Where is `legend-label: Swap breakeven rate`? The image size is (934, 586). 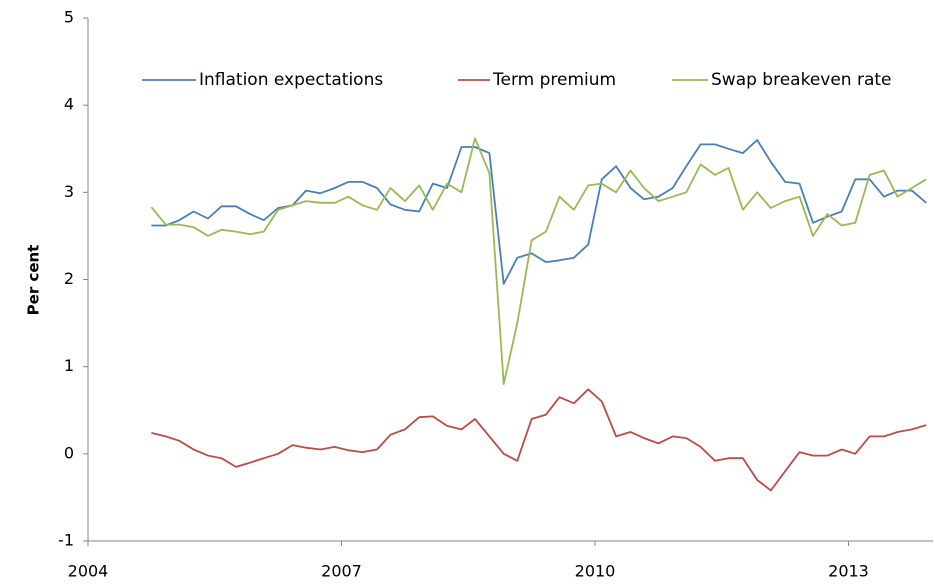 legend-label: Swap breakeven rate is located at coordinates (801, 80).